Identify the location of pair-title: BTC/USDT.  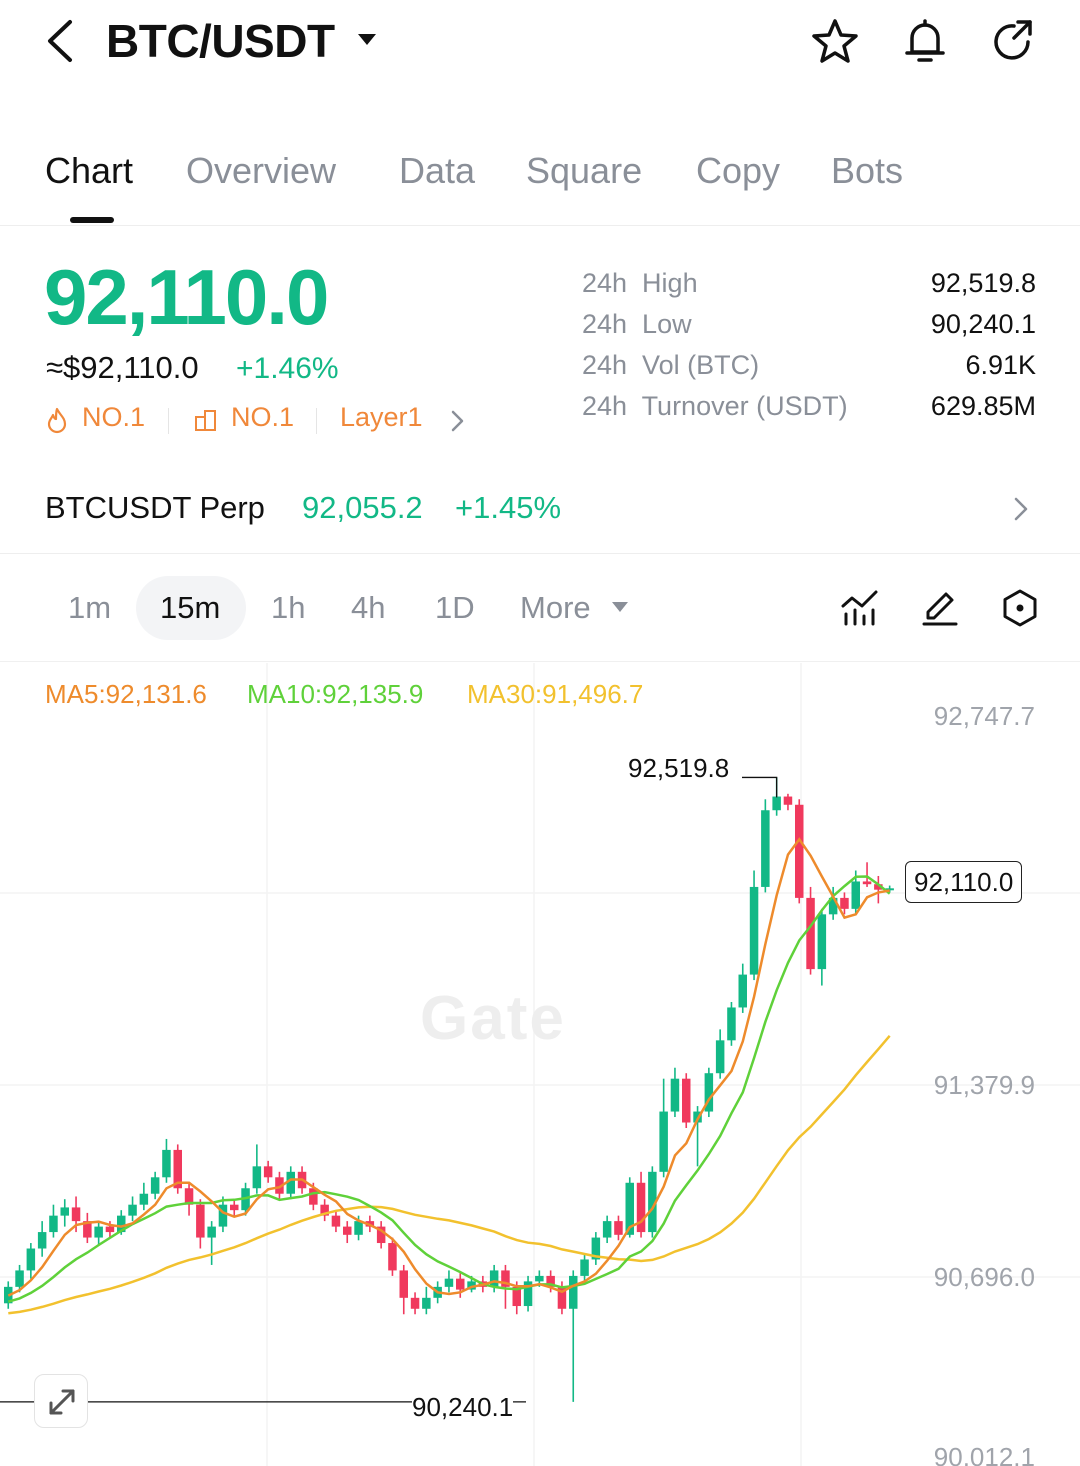
(220, 41).